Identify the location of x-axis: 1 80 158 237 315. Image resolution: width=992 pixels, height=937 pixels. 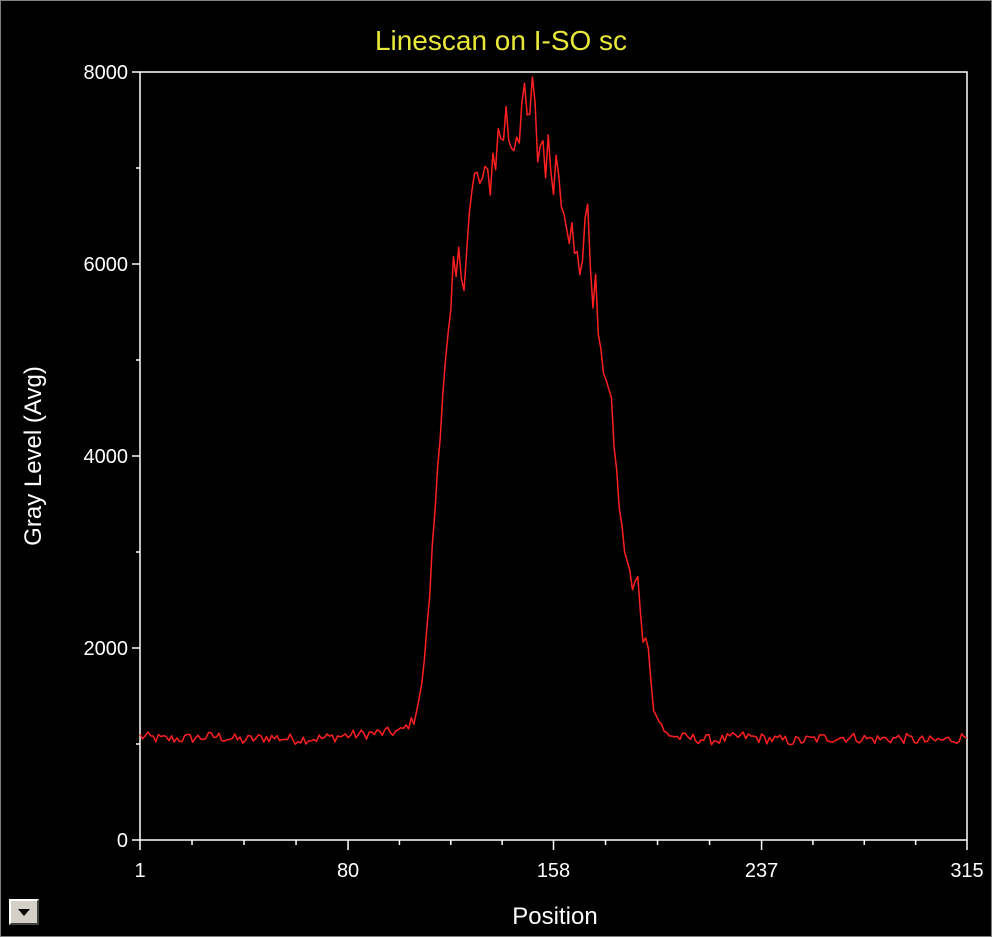
(559, 861).